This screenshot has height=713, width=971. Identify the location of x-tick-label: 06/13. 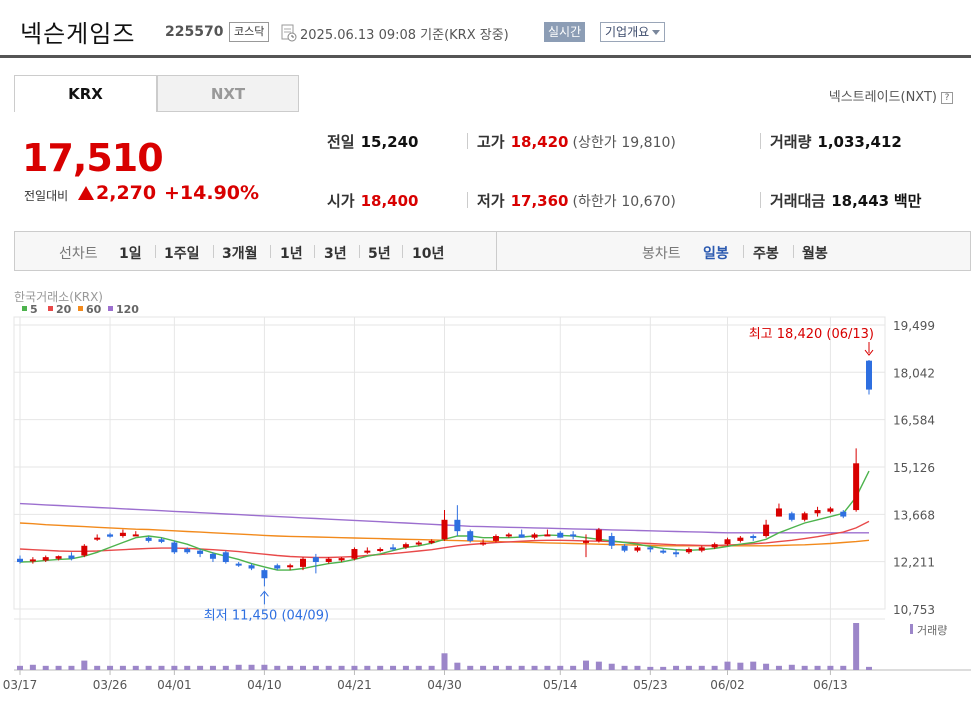
(830, 685).